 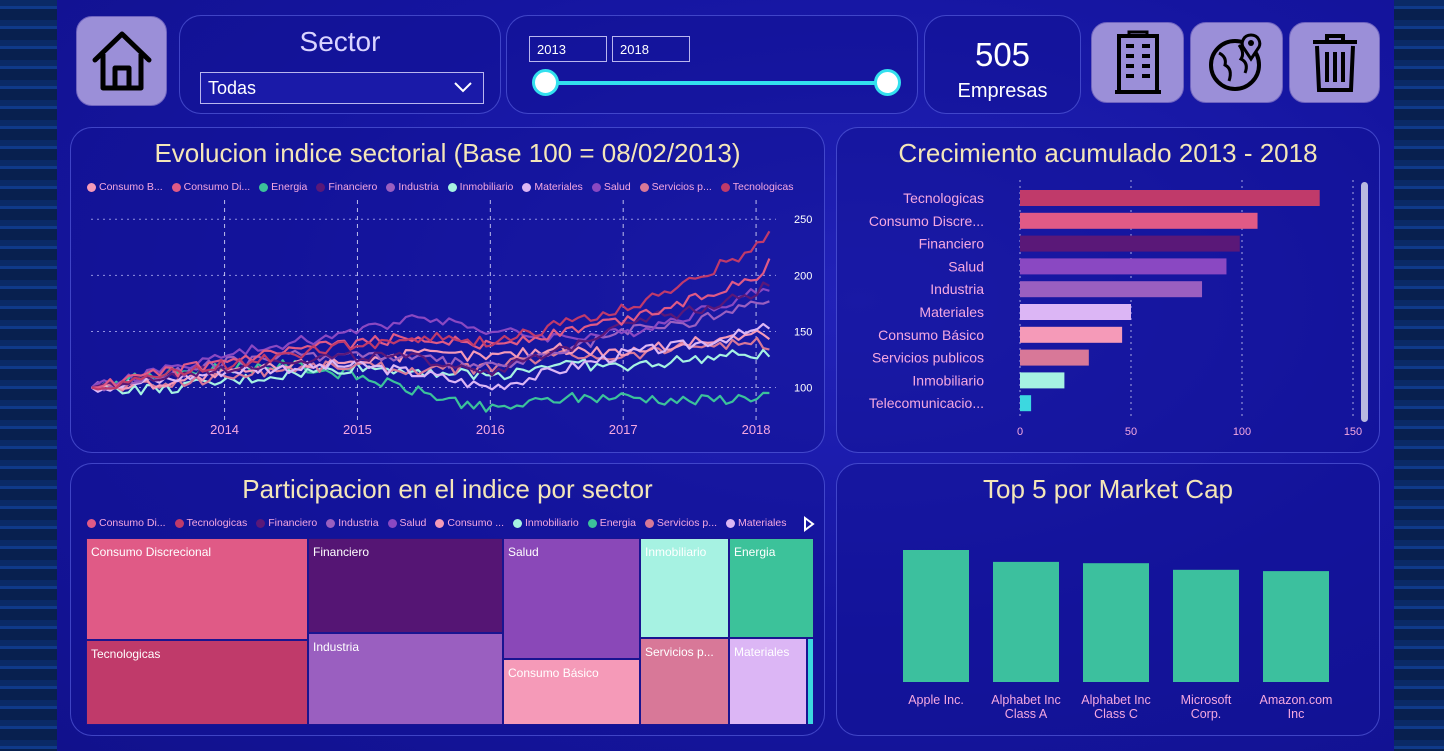 I want to click on market-cap-bar-microsoft-corp, so click(x=1206, y=625).